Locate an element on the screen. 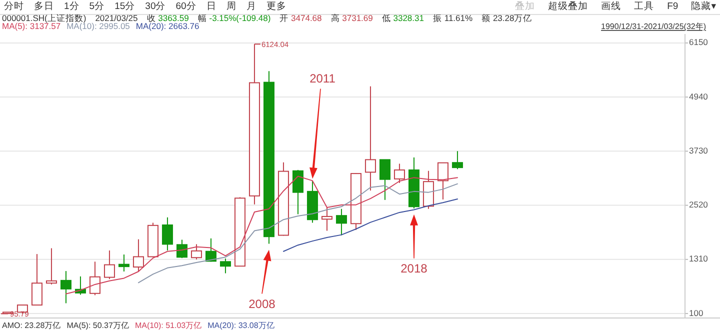 The width and height of the screenshot is (720, 331). text: 1990/12/31-2021/03/25(32年) is located at coordinates (653, 26).